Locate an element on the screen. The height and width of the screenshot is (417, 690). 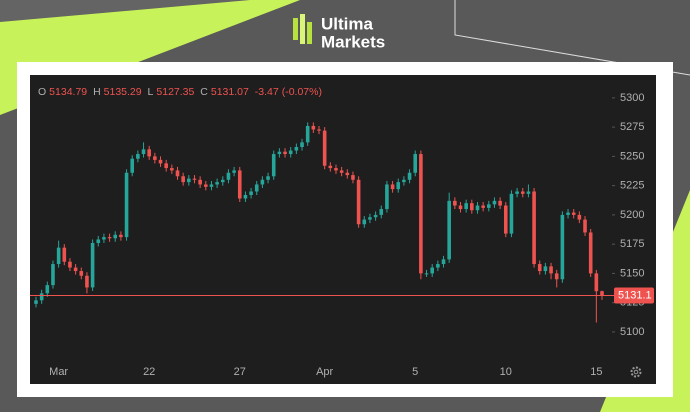
settings-icon is located at coordinates (636, 372).